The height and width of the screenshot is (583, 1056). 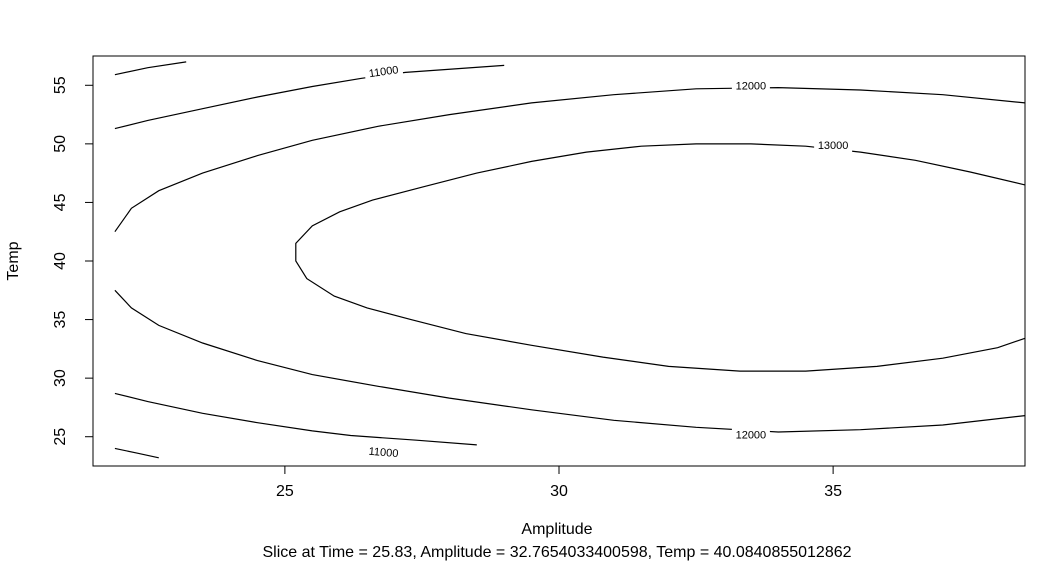 I want to click on y-tick-label: 55, so click(x=60, y=85).